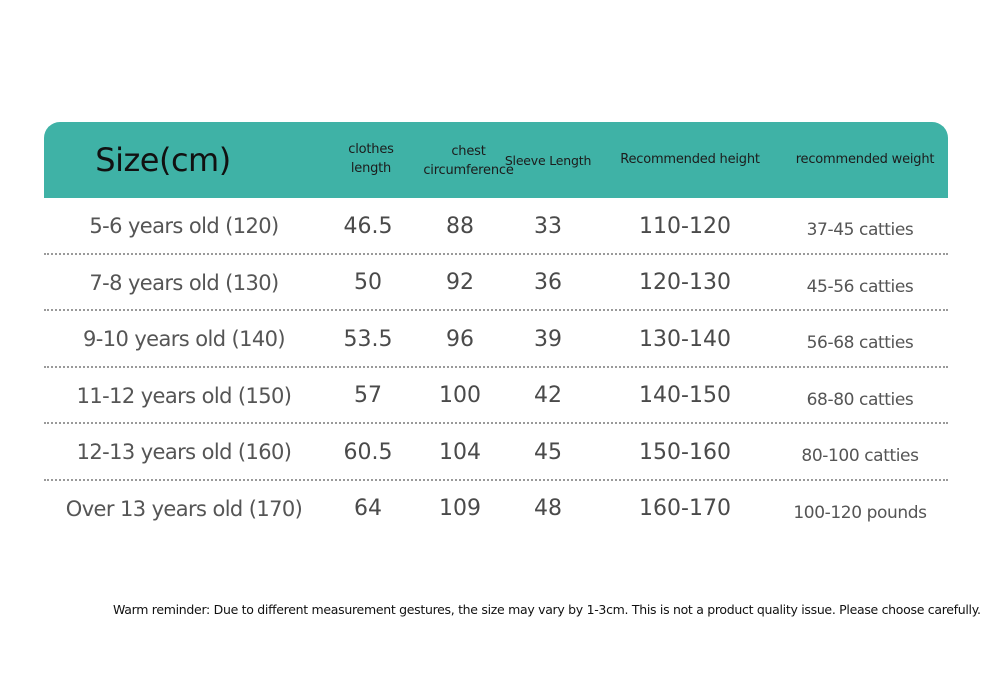 This screenshot has width=992, height=695. I want to click on header-clothes-length-line1: clothes, so click(371, 150).